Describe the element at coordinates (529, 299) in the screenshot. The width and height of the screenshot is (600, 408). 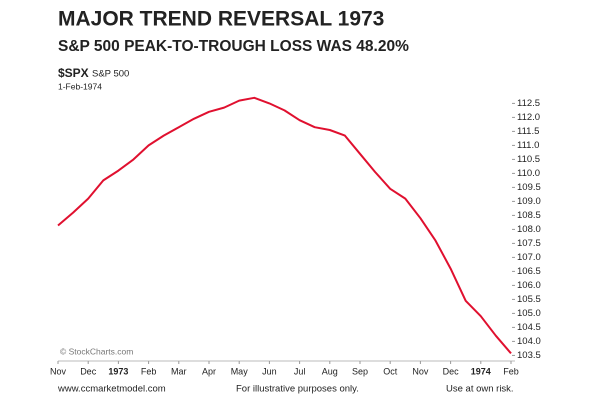
I see `y-tick-label: 105.5` at that location.